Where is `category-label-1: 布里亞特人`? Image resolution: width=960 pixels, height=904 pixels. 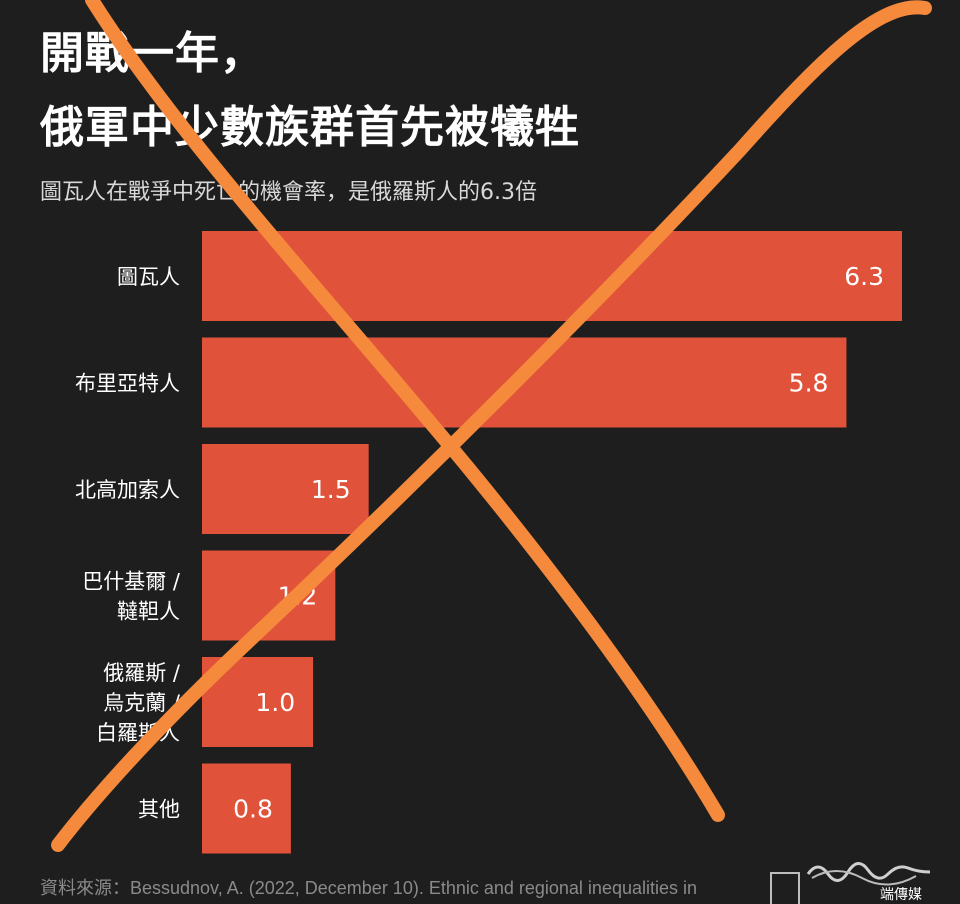 category-label-1: 布里亞特人 is located at coordinates (127, 384).